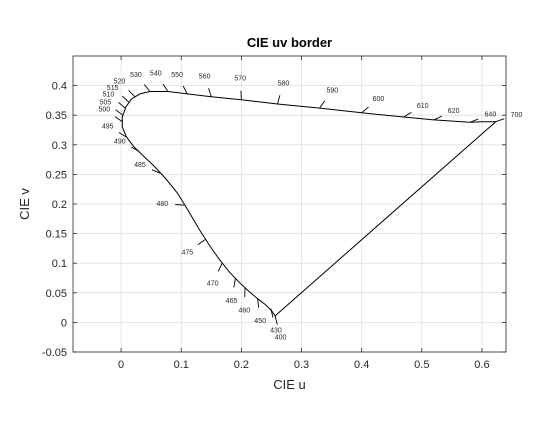 This screenshot has width=560, height=425. I want to click on wavelength-label: 400, so click(281, 338).